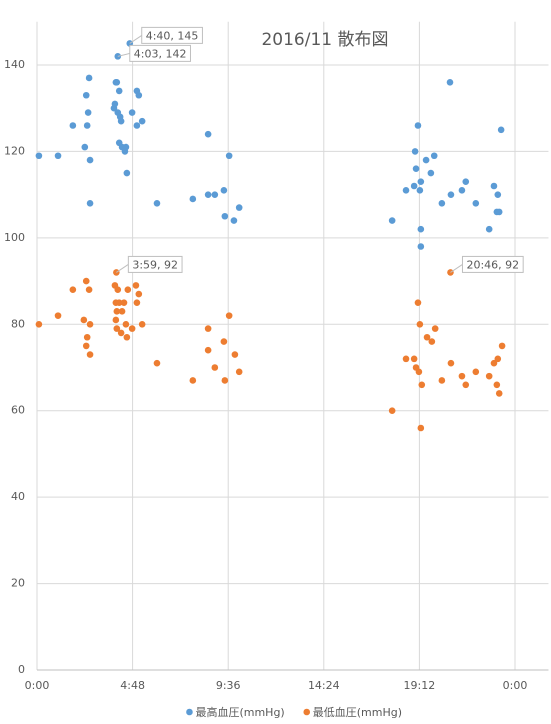 The width and height of the screenshot is (551, 724). I want to click on y-tick-label: 140, so click(14, 64).